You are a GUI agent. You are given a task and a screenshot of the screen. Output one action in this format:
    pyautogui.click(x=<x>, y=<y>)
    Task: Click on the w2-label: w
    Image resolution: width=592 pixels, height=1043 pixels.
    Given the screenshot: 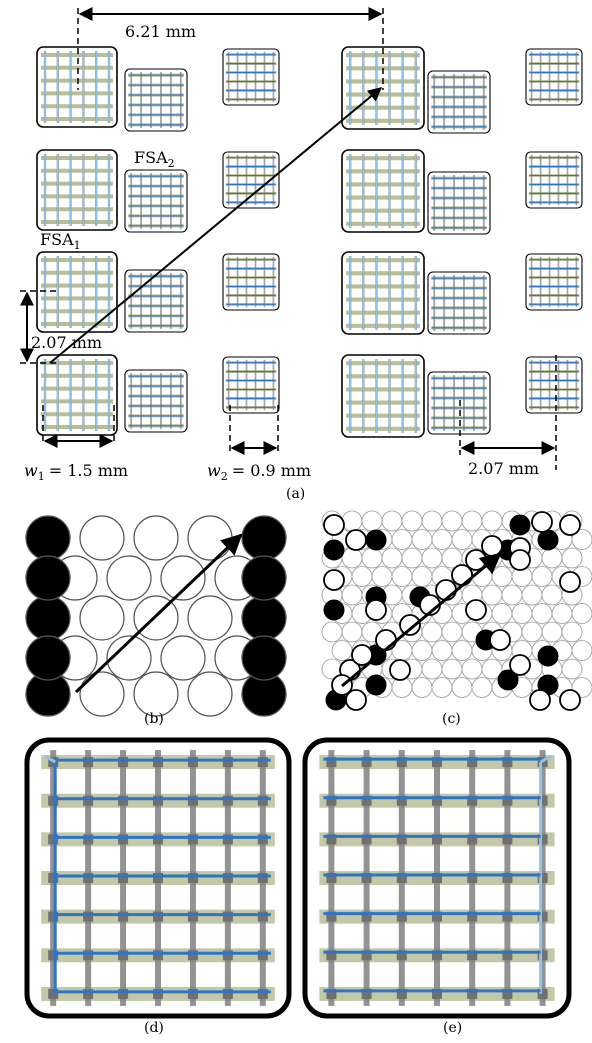 What is the action you would take?
    pyautogui.click(x=214, y=470)
    